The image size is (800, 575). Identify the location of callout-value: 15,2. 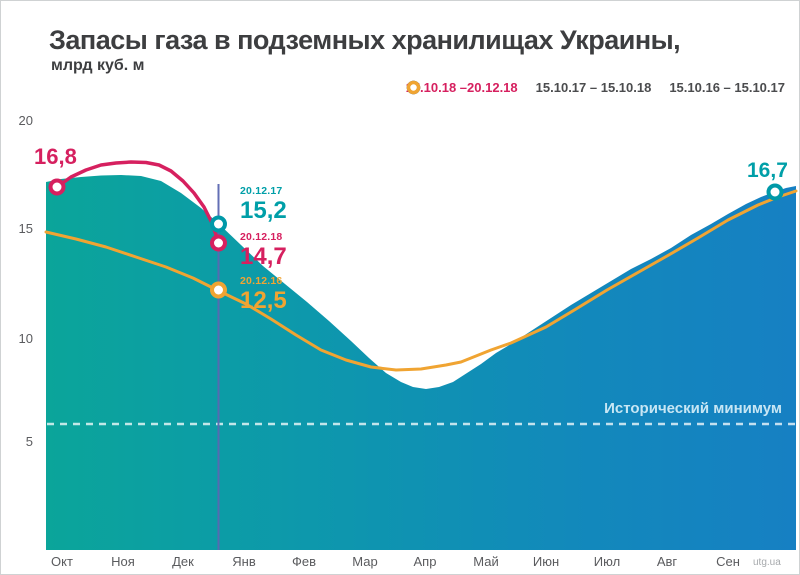
(263, 210).